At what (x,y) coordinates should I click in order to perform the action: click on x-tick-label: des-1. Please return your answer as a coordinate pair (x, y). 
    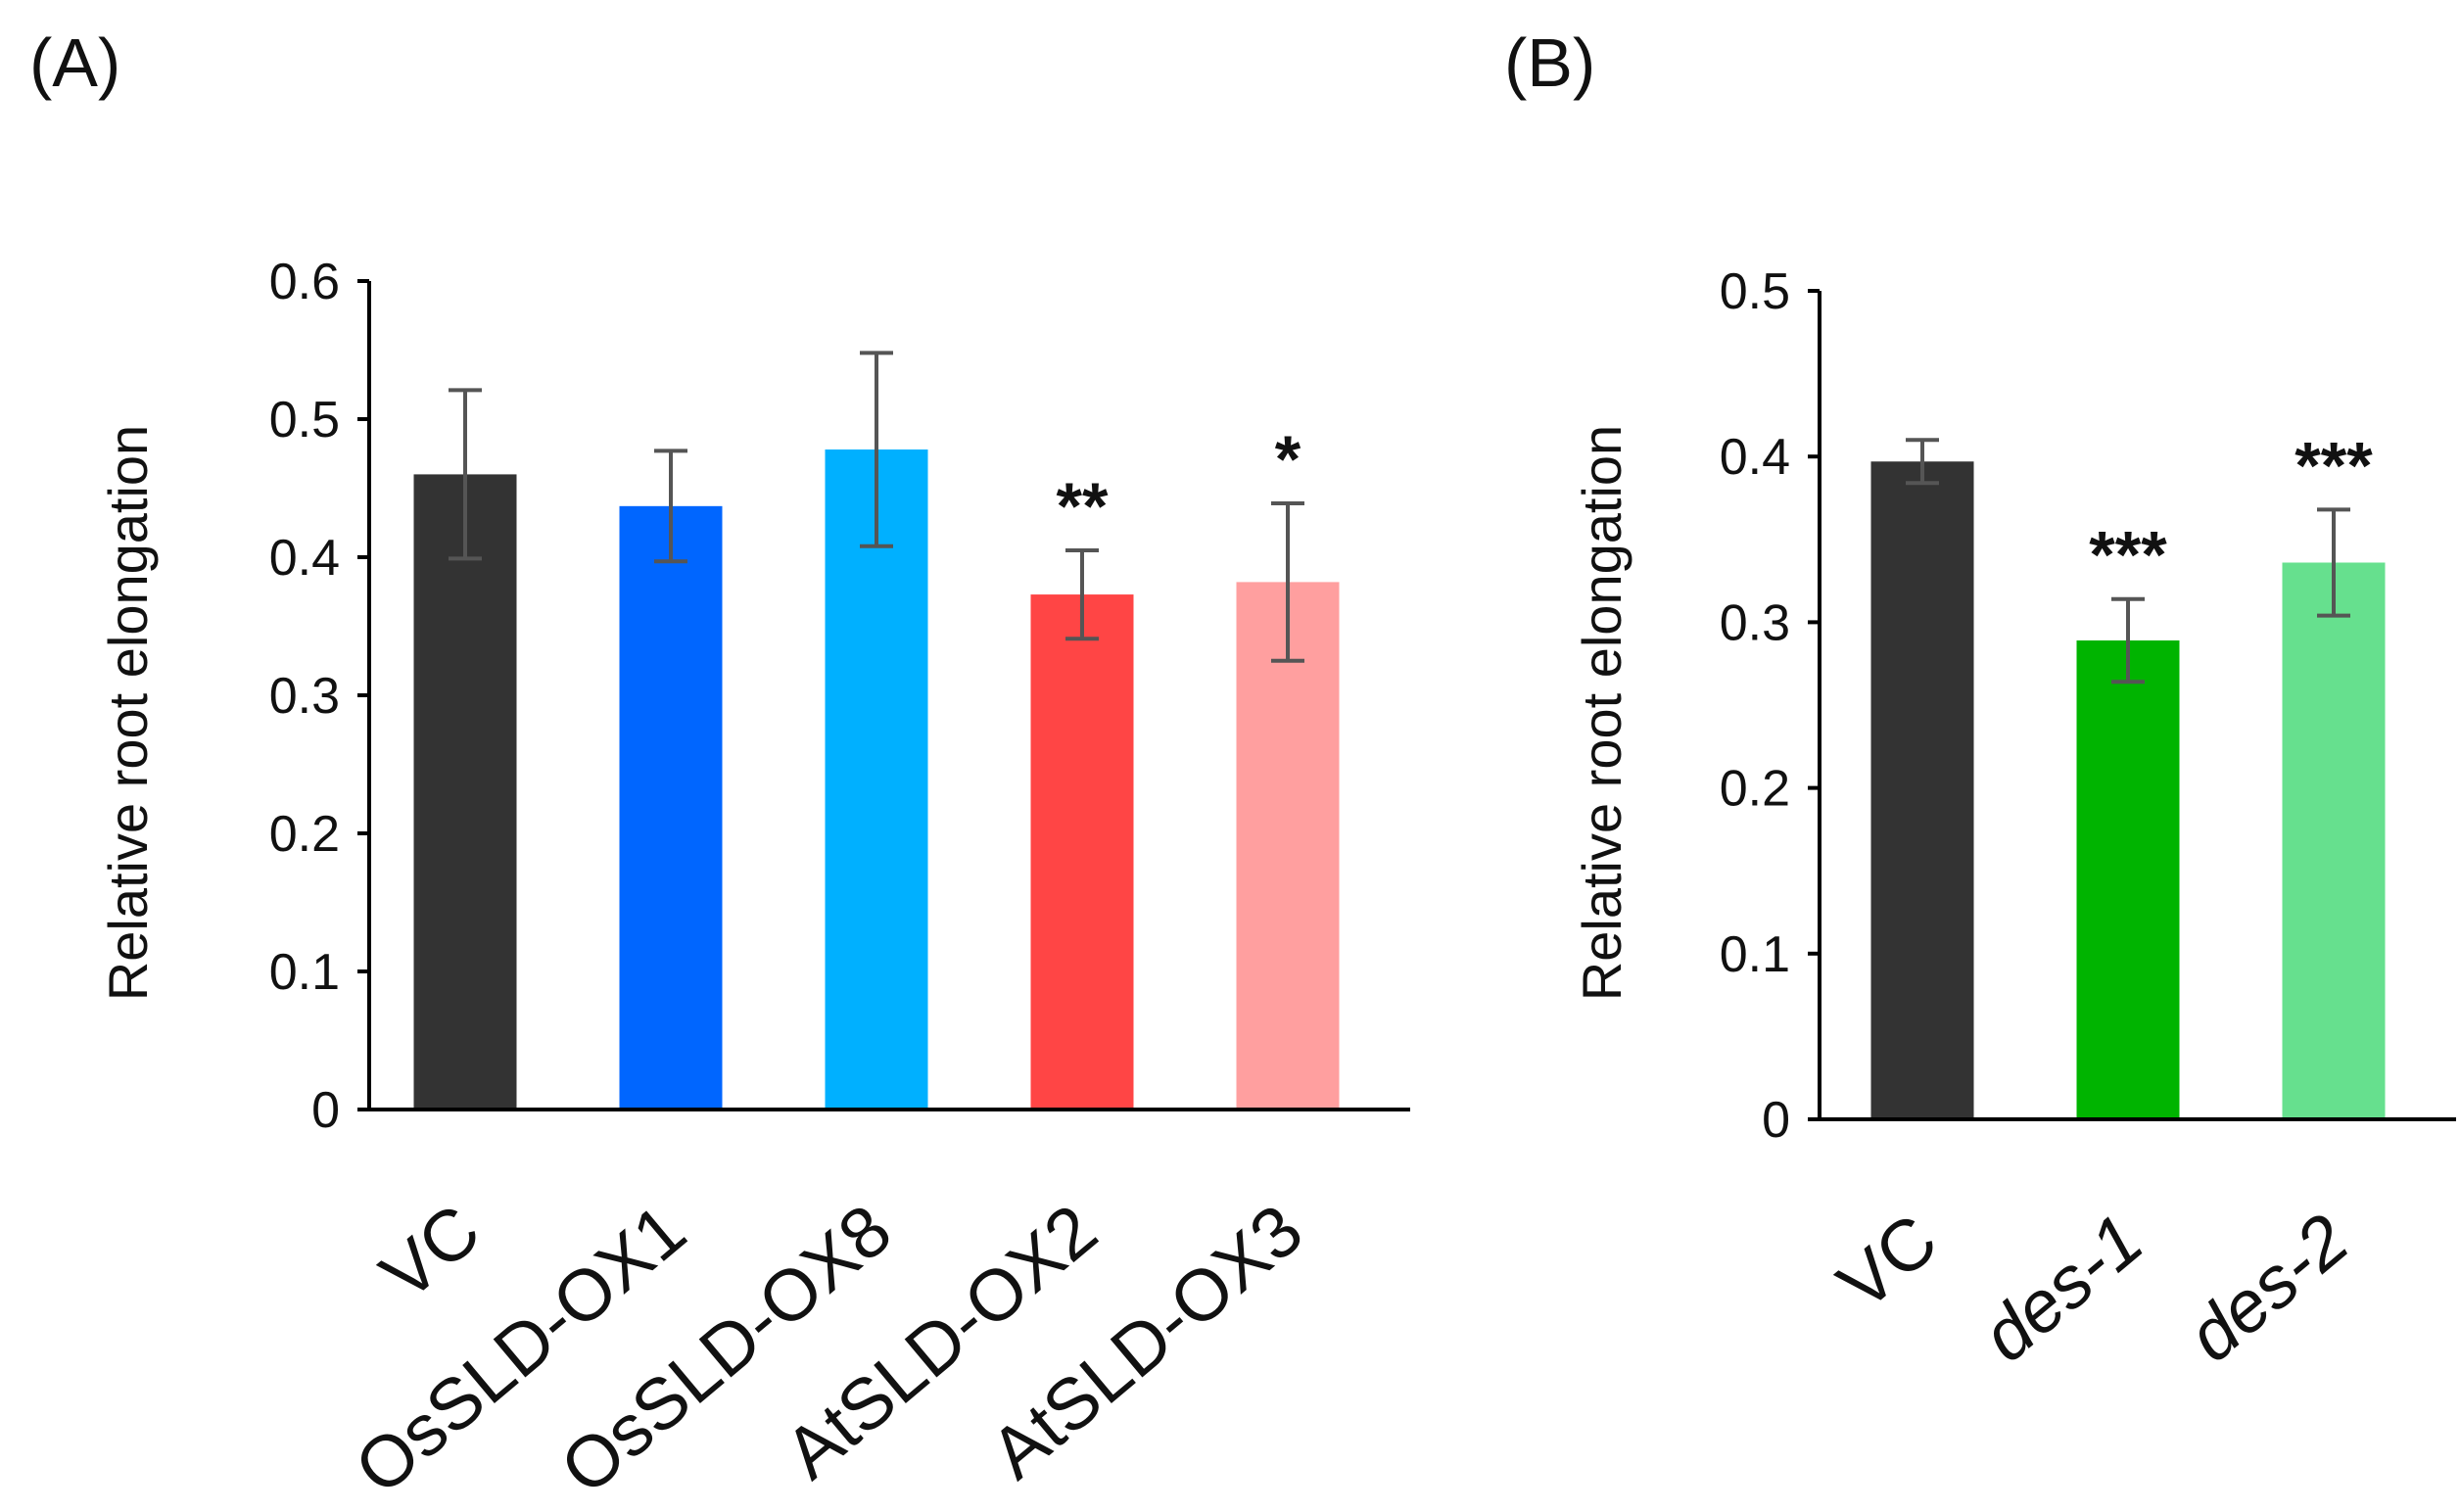
    Looking at the image, I should click on (2062, 1288).